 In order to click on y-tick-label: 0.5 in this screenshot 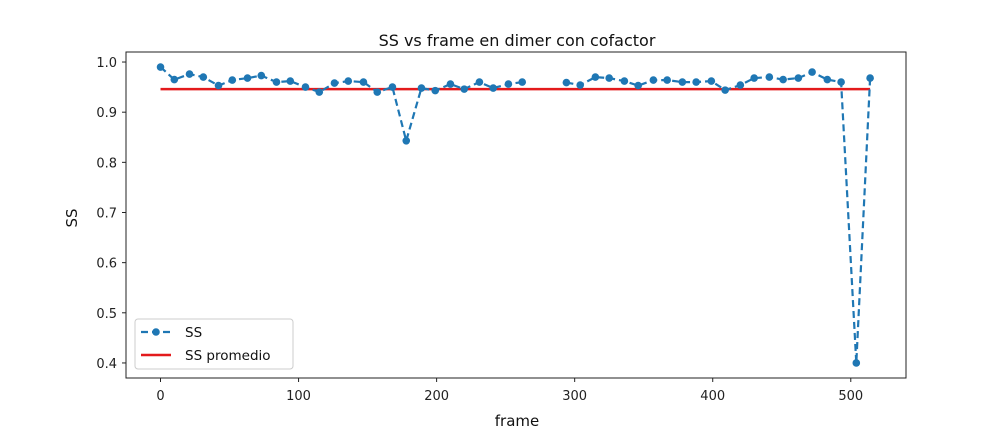, I will do `click(106, 314)`.